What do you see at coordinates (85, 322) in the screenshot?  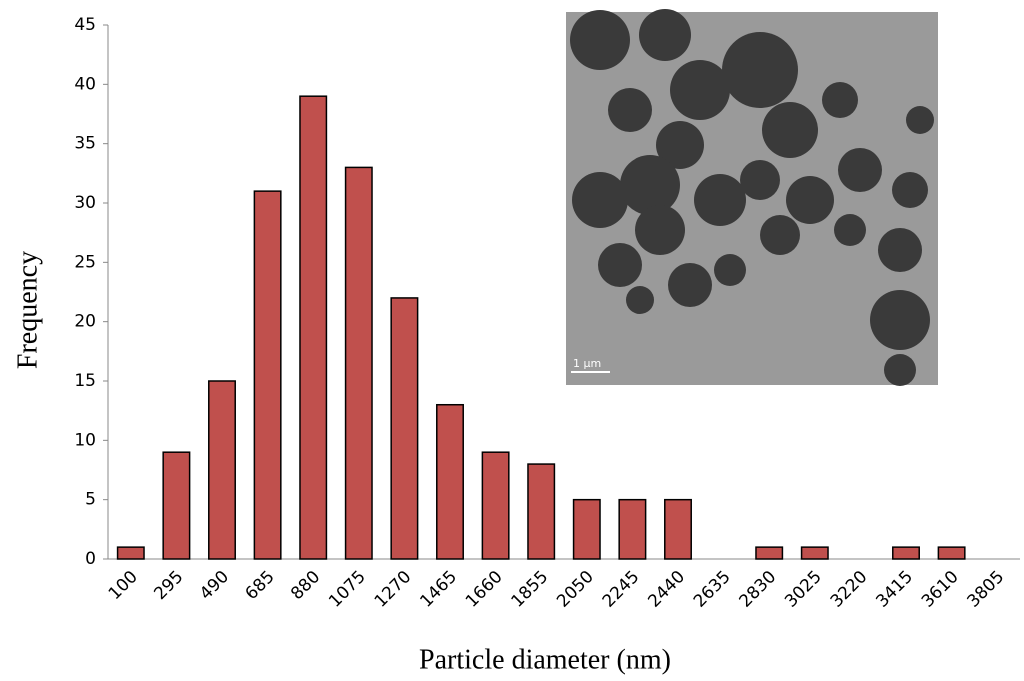 I see `y-tick-label: 20` at bounding box center [85, 322].